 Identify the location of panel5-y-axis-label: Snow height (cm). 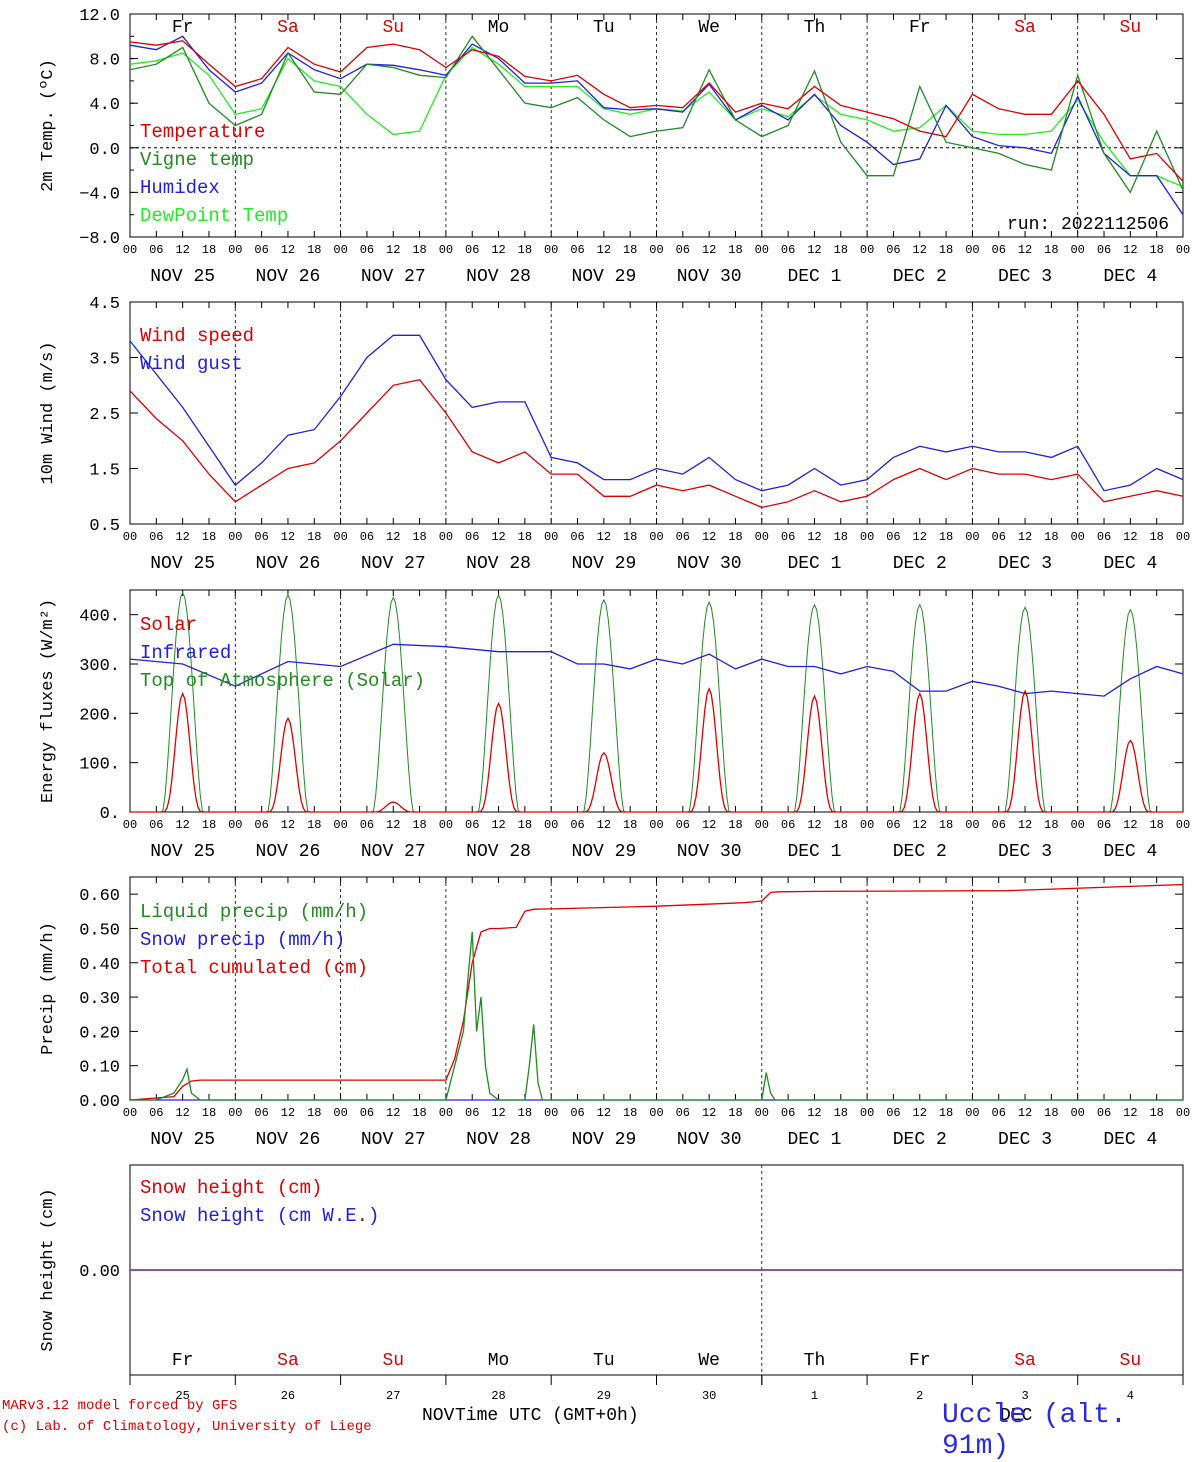
(48, 1269).